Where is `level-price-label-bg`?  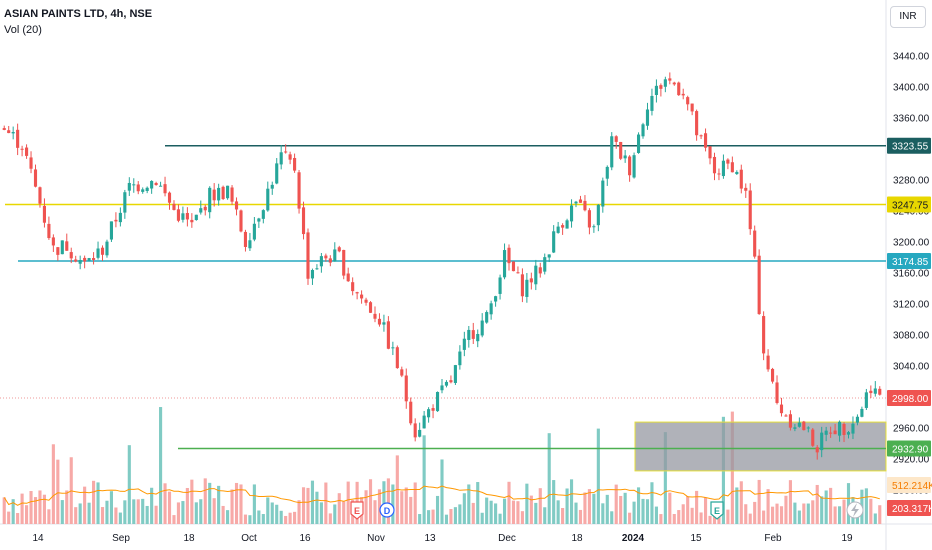
level-price-label-bg is located at coordinates (909, 204).